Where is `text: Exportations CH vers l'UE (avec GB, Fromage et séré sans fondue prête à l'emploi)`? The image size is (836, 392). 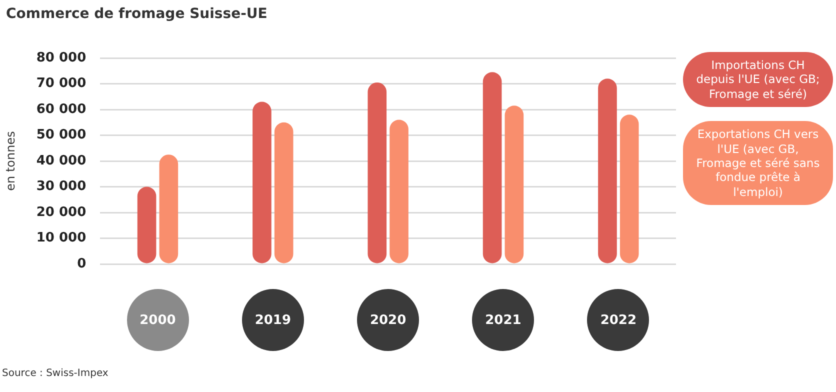 text: Exportations CH vers l'UE (avec GB, Fromage et séré sans fondue prête à l'emploi) is located at coordinates (758, 163).